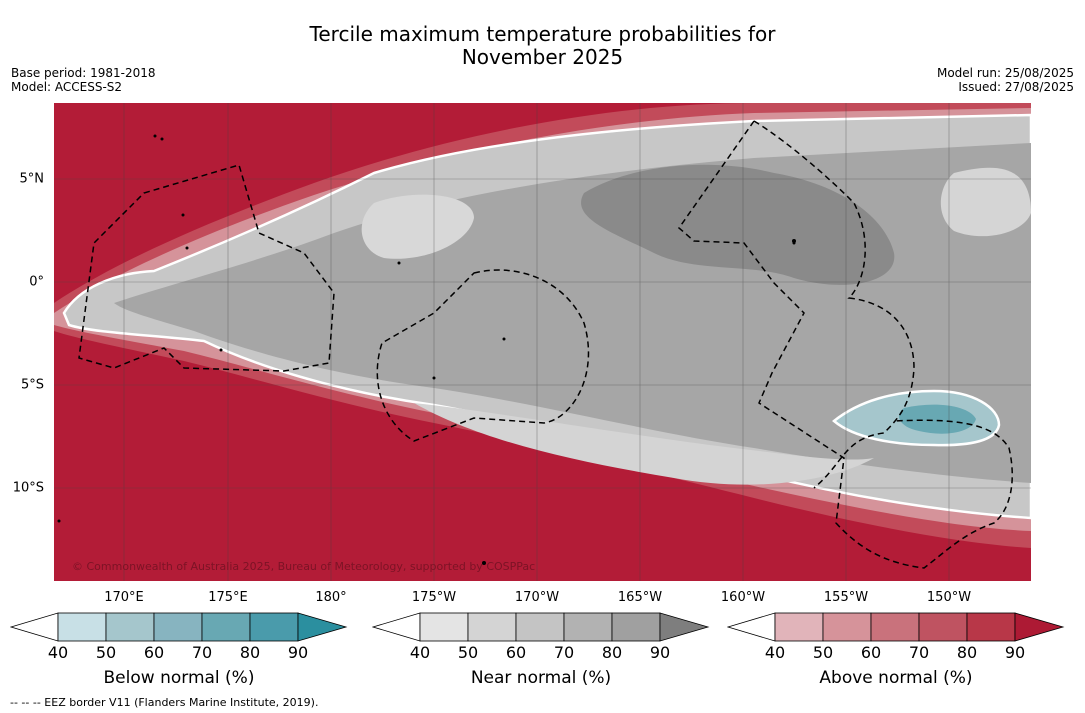  Describe the element at coordinates (179, 678) in the screenshot. I see `colorbar-title-below: Below normal (%)` at that location.